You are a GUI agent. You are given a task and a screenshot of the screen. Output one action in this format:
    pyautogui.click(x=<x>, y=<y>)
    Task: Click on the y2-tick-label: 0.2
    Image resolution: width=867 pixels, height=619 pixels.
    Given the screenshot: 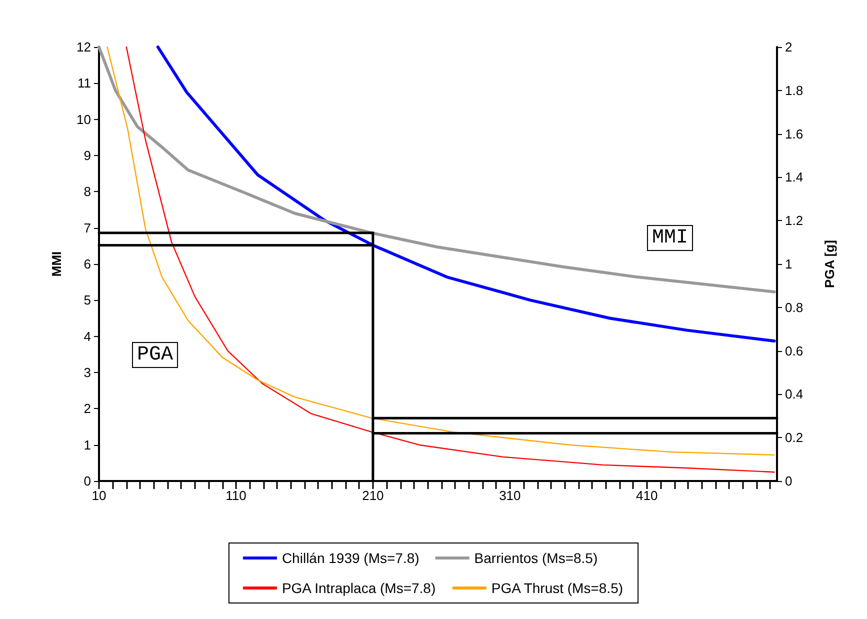 What is the action you would take?
    pyautogui.click(x=794, y=438)
    